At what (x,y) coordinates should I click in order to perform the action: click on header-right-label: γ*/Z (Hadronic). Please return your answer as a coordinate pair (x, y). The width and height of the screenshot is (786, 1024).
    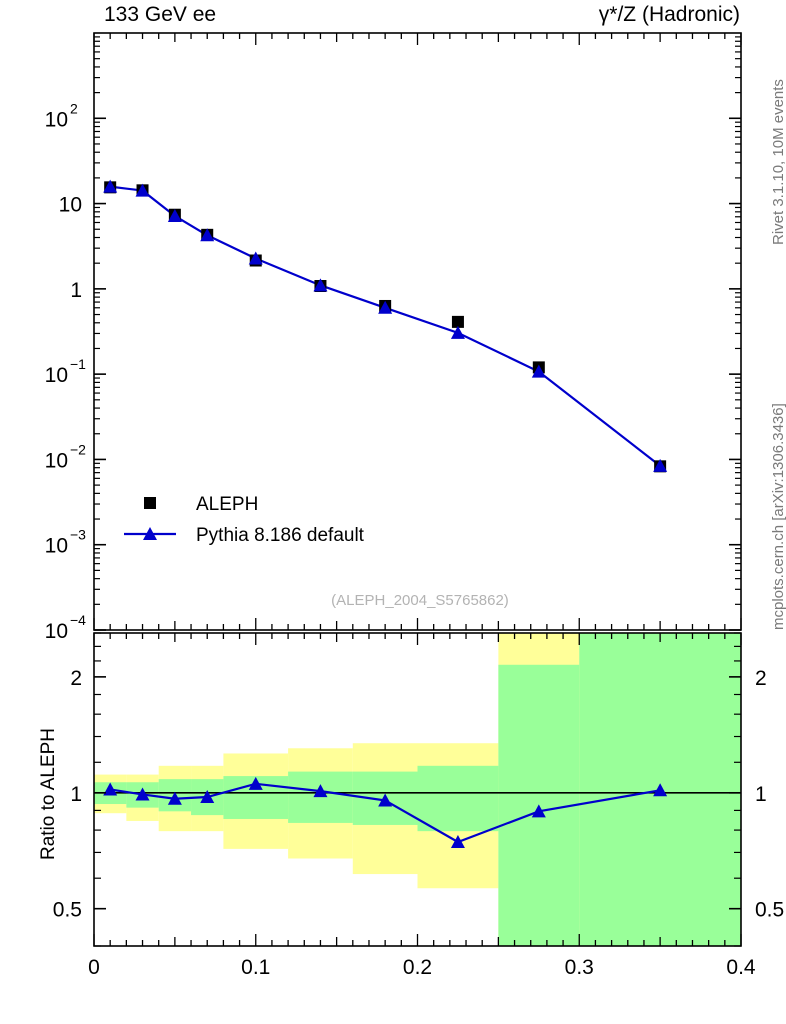
    Looking at the image, I should click on (669, 14).